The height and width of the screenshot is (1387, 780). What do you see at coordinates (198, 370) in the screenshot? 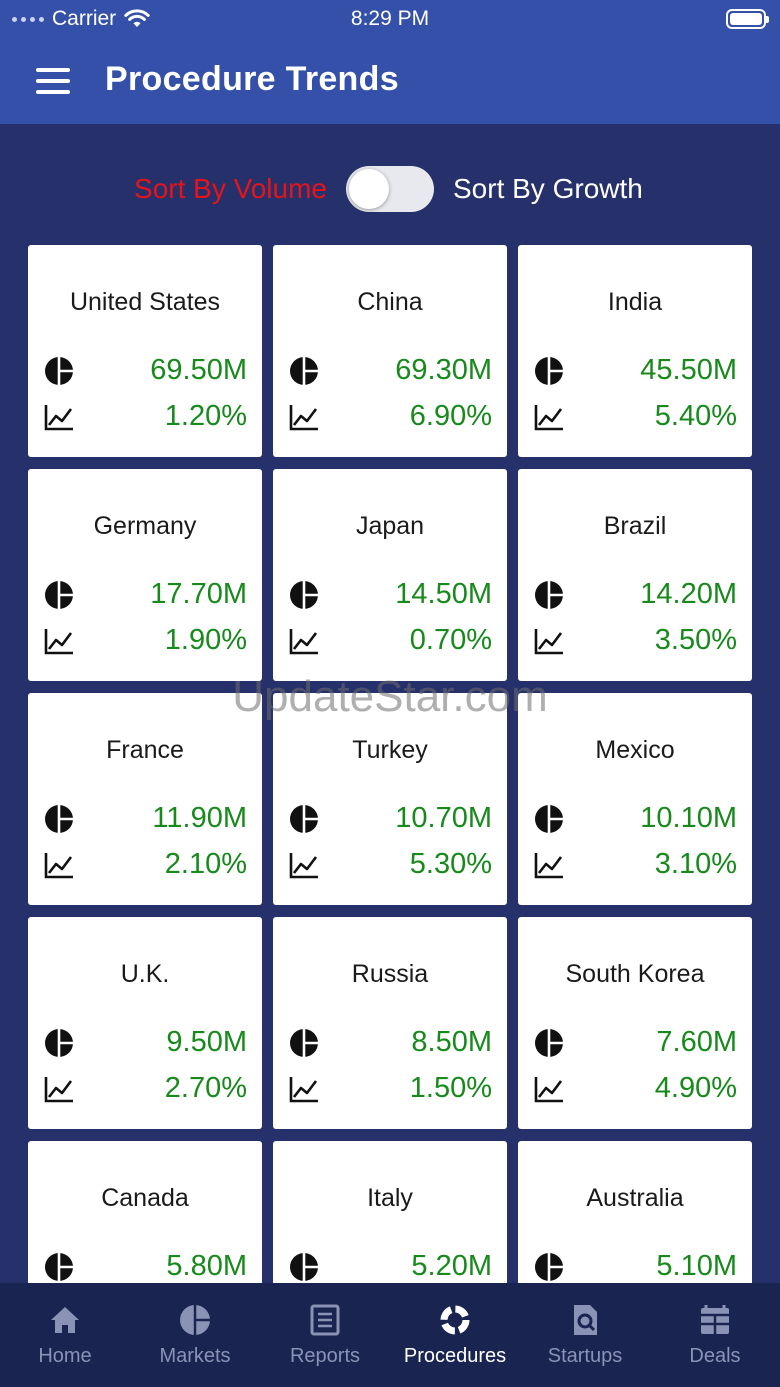
I see `procedure-volume: 69.50M` at bounding box center [198, 370].